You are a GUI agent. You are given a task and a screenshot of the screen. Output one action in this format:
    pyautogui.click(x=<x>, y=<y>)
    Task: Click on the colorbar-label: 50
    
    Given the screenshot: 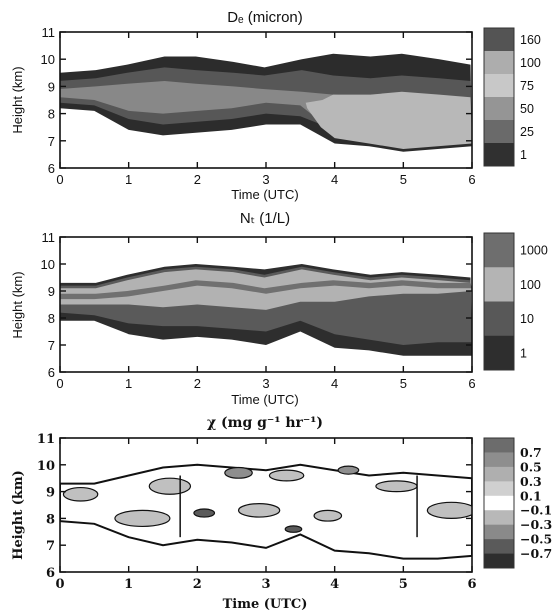 What is the action you would take?
    pyautogui.click(x=527, y=109)
    